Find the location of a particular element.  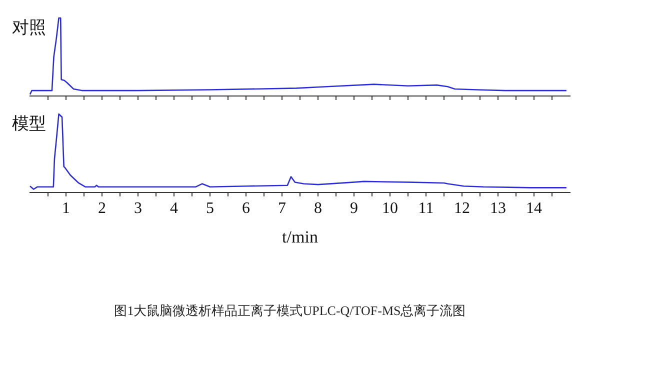

x-tick-label: 13 is located at coordinates (498, 209).